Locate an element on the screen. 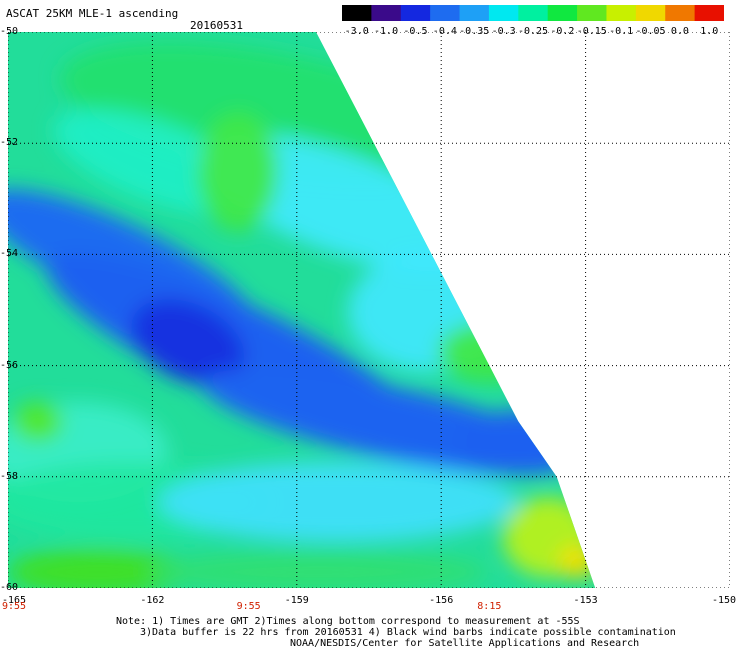  latitude-label: -54 is located at coordinates (9, 254).